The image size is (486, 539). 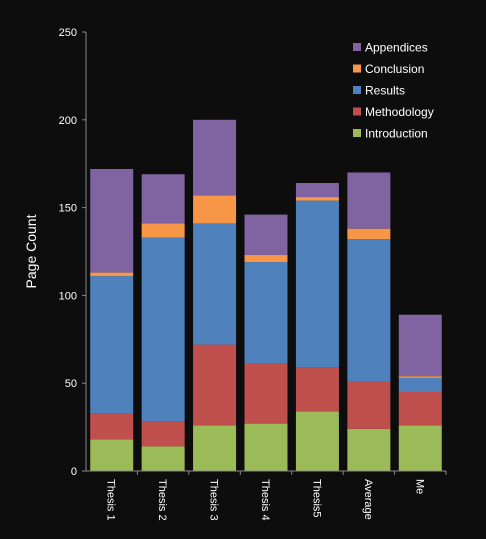 I want to click on x-tick-label: Me, so click(x=419, y=486).